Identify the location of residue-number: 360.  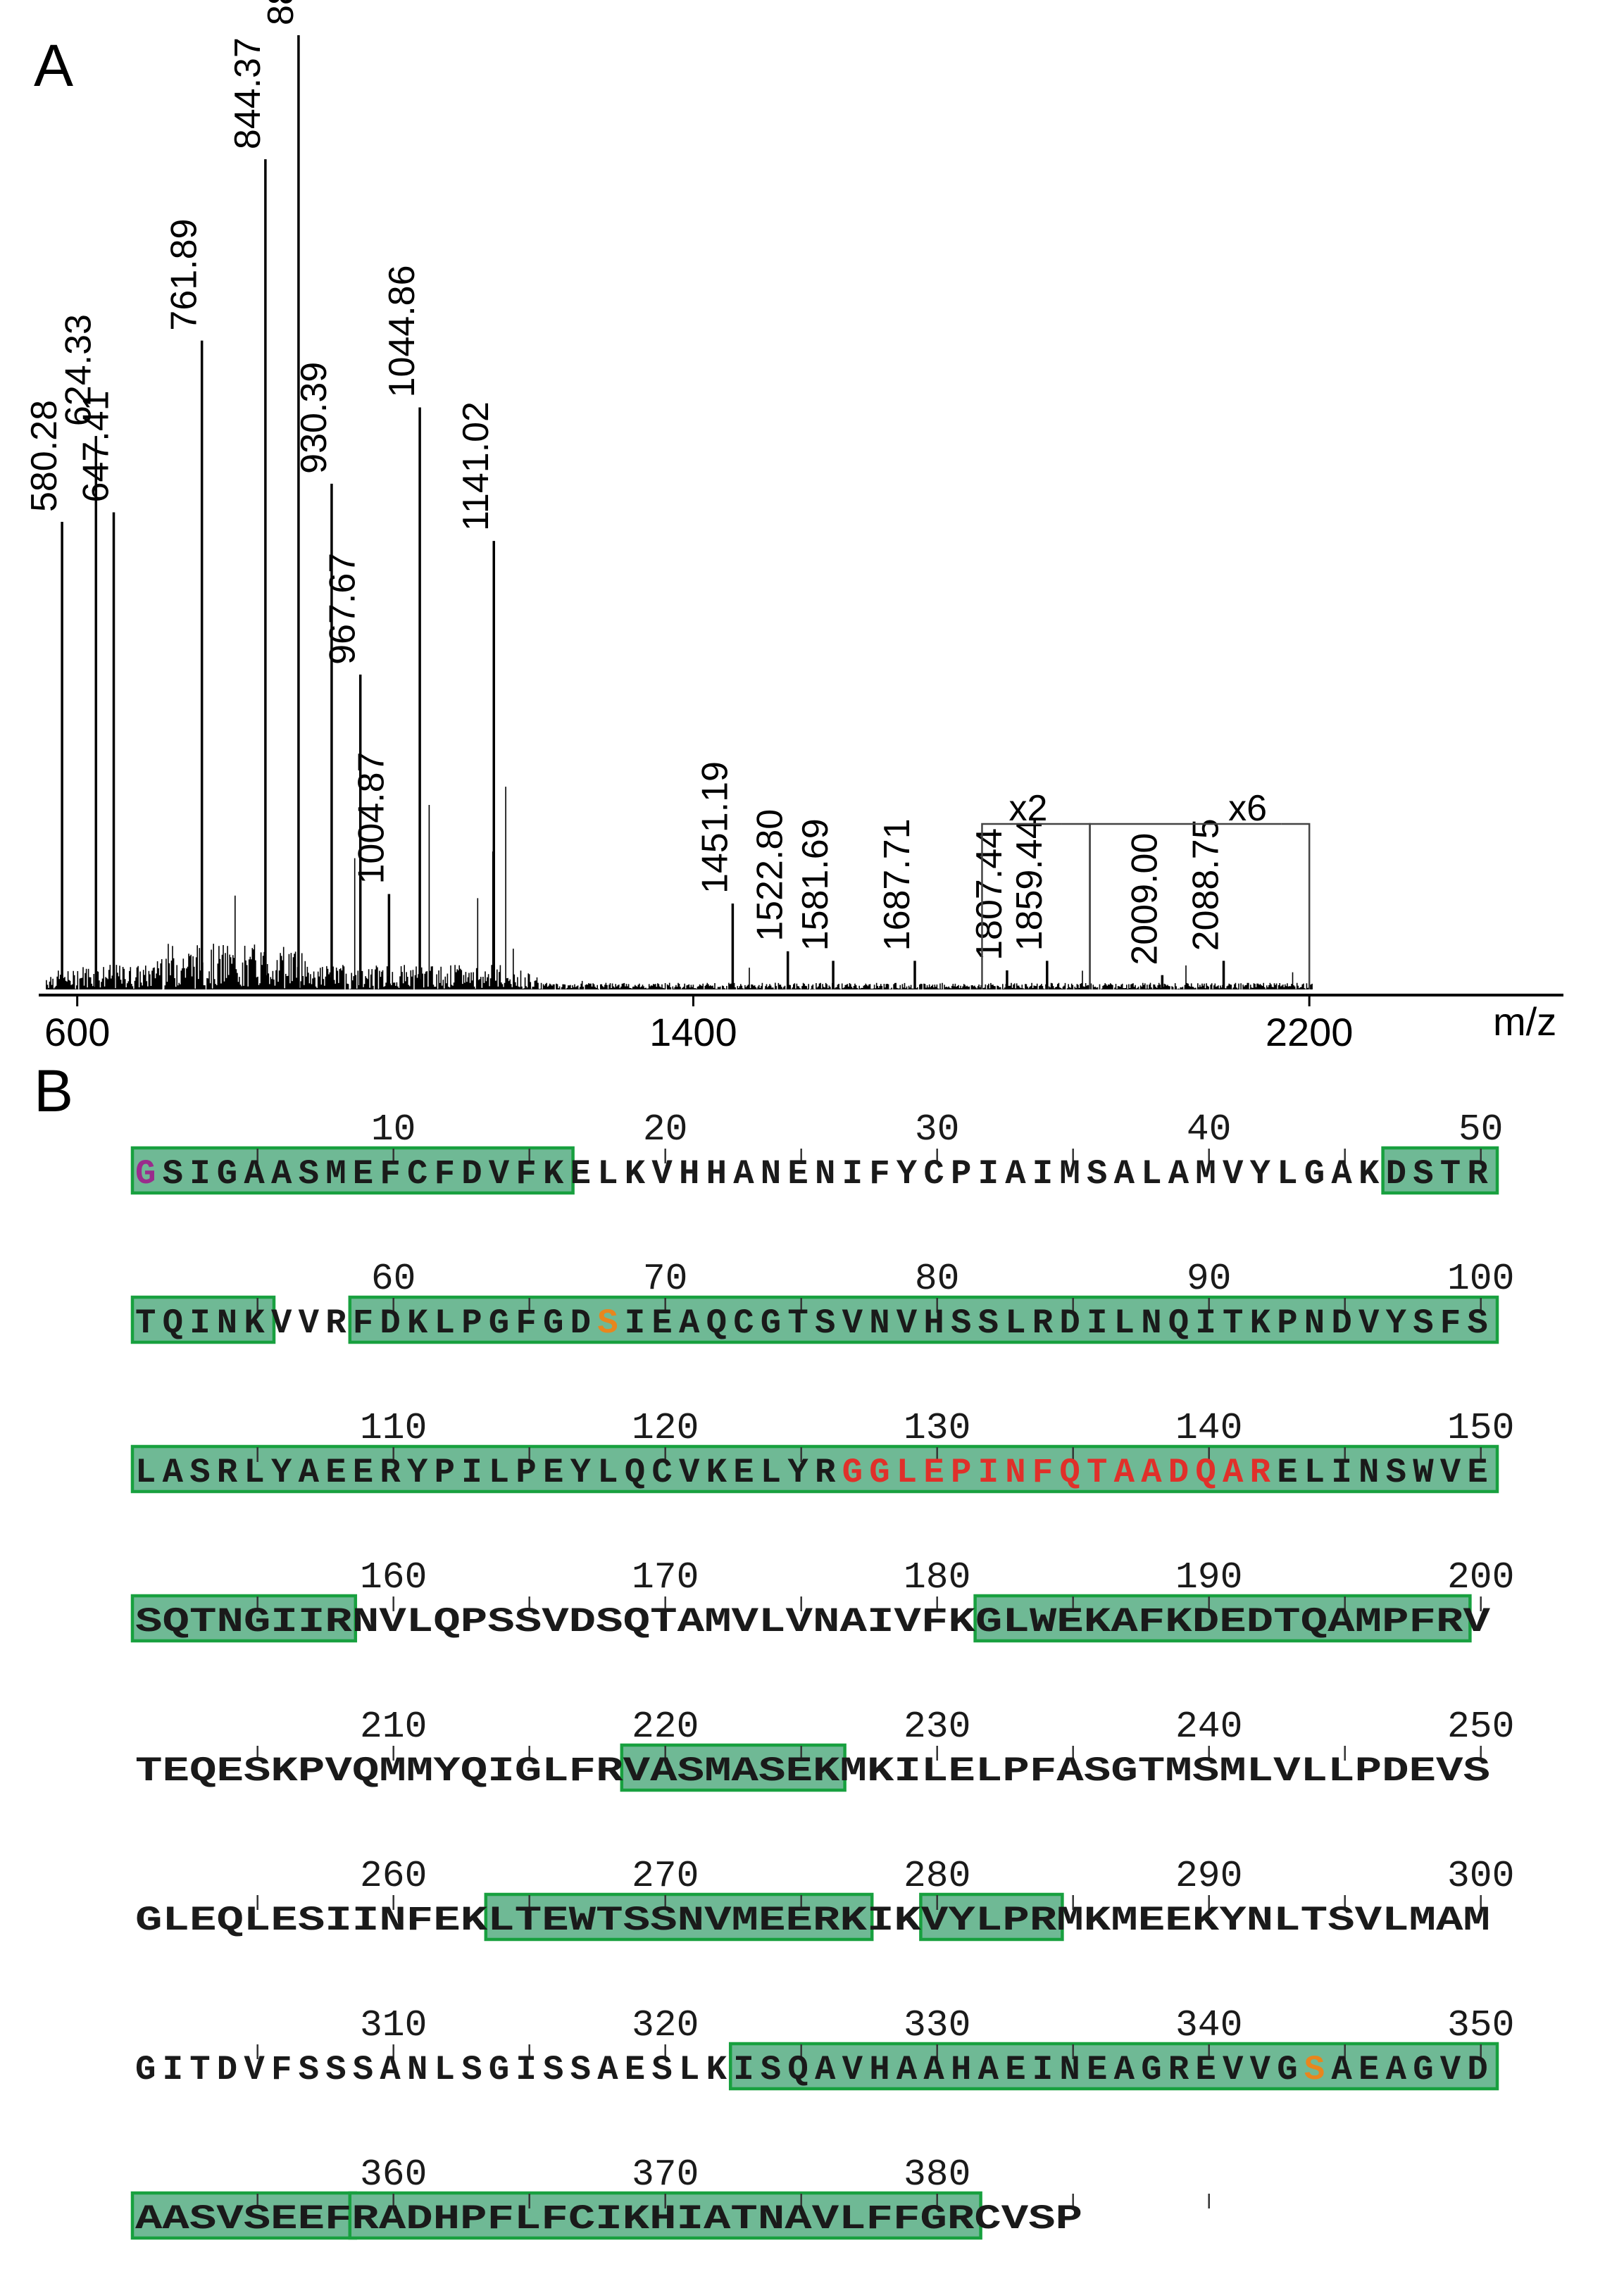
(394, 2175).